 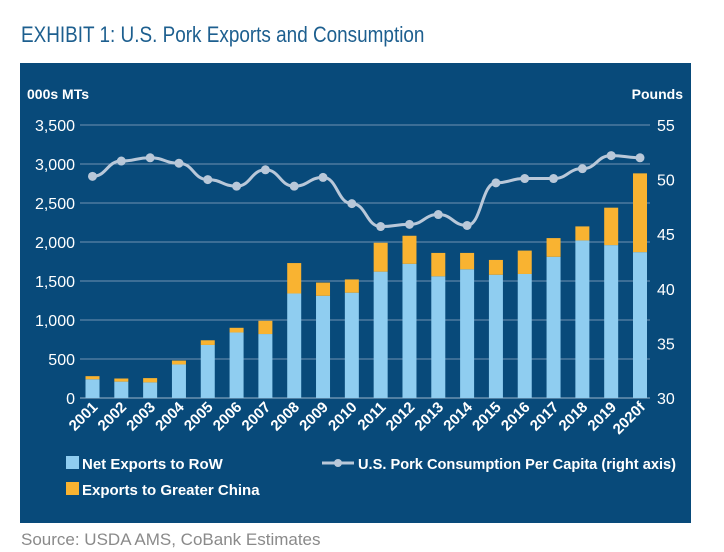 What do you see at coordinates (495, 336) in the screenshot?
I see `bar-net-exports-2015` at bounding box center [495, 336].